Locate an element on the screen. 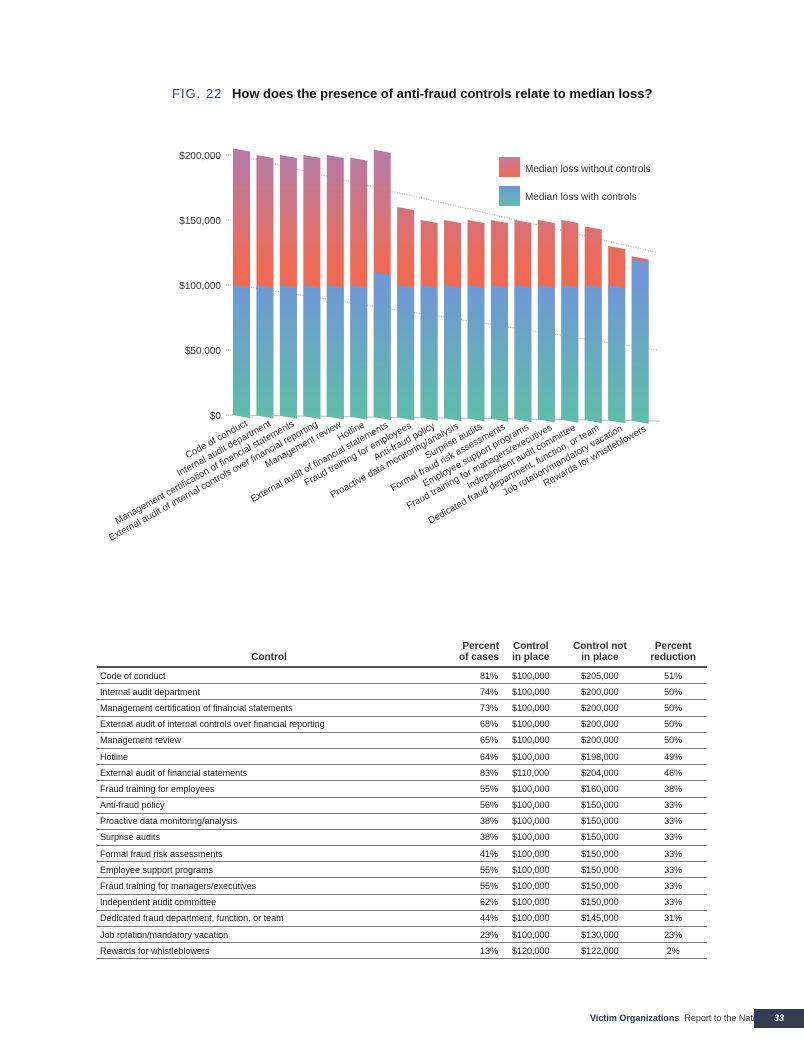 This screenshot has width=804, height=1044. control-name: Internal audit department is located at coordinates (269, 692).